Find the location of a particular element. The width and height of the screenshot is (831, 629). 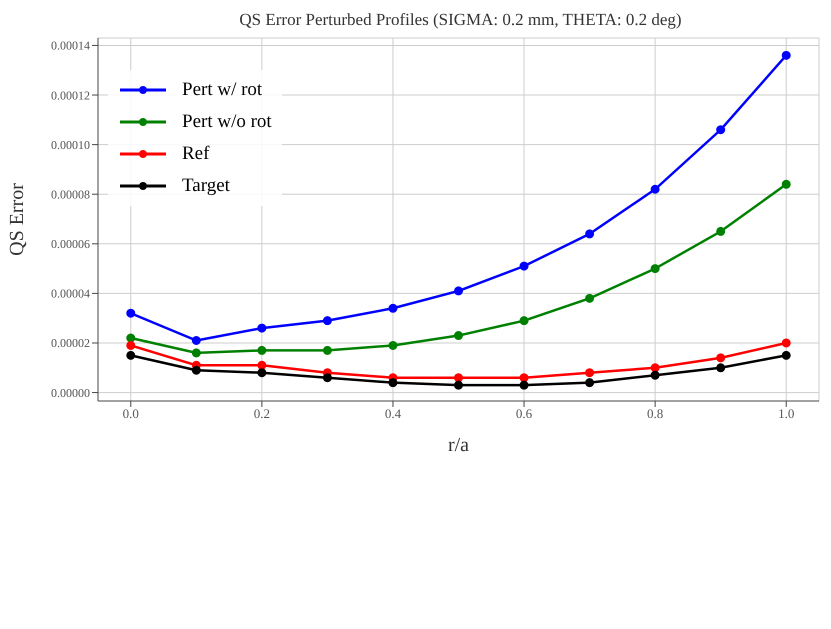

y-tick-label: 0.00008 is located at coordinates (70, 194).